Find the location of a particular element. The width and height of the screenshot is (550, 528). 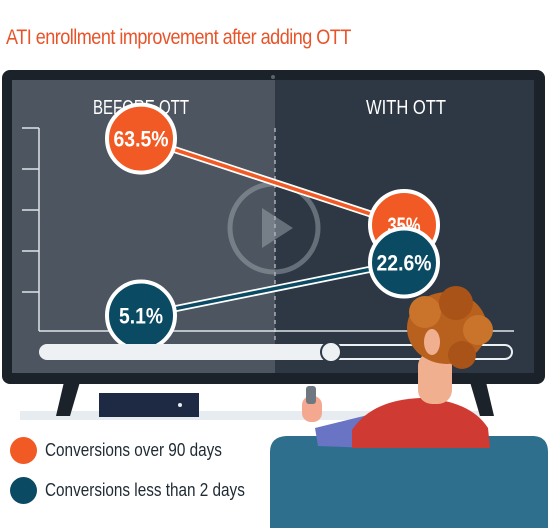

progress-fill is located at coordinates (185, 352).